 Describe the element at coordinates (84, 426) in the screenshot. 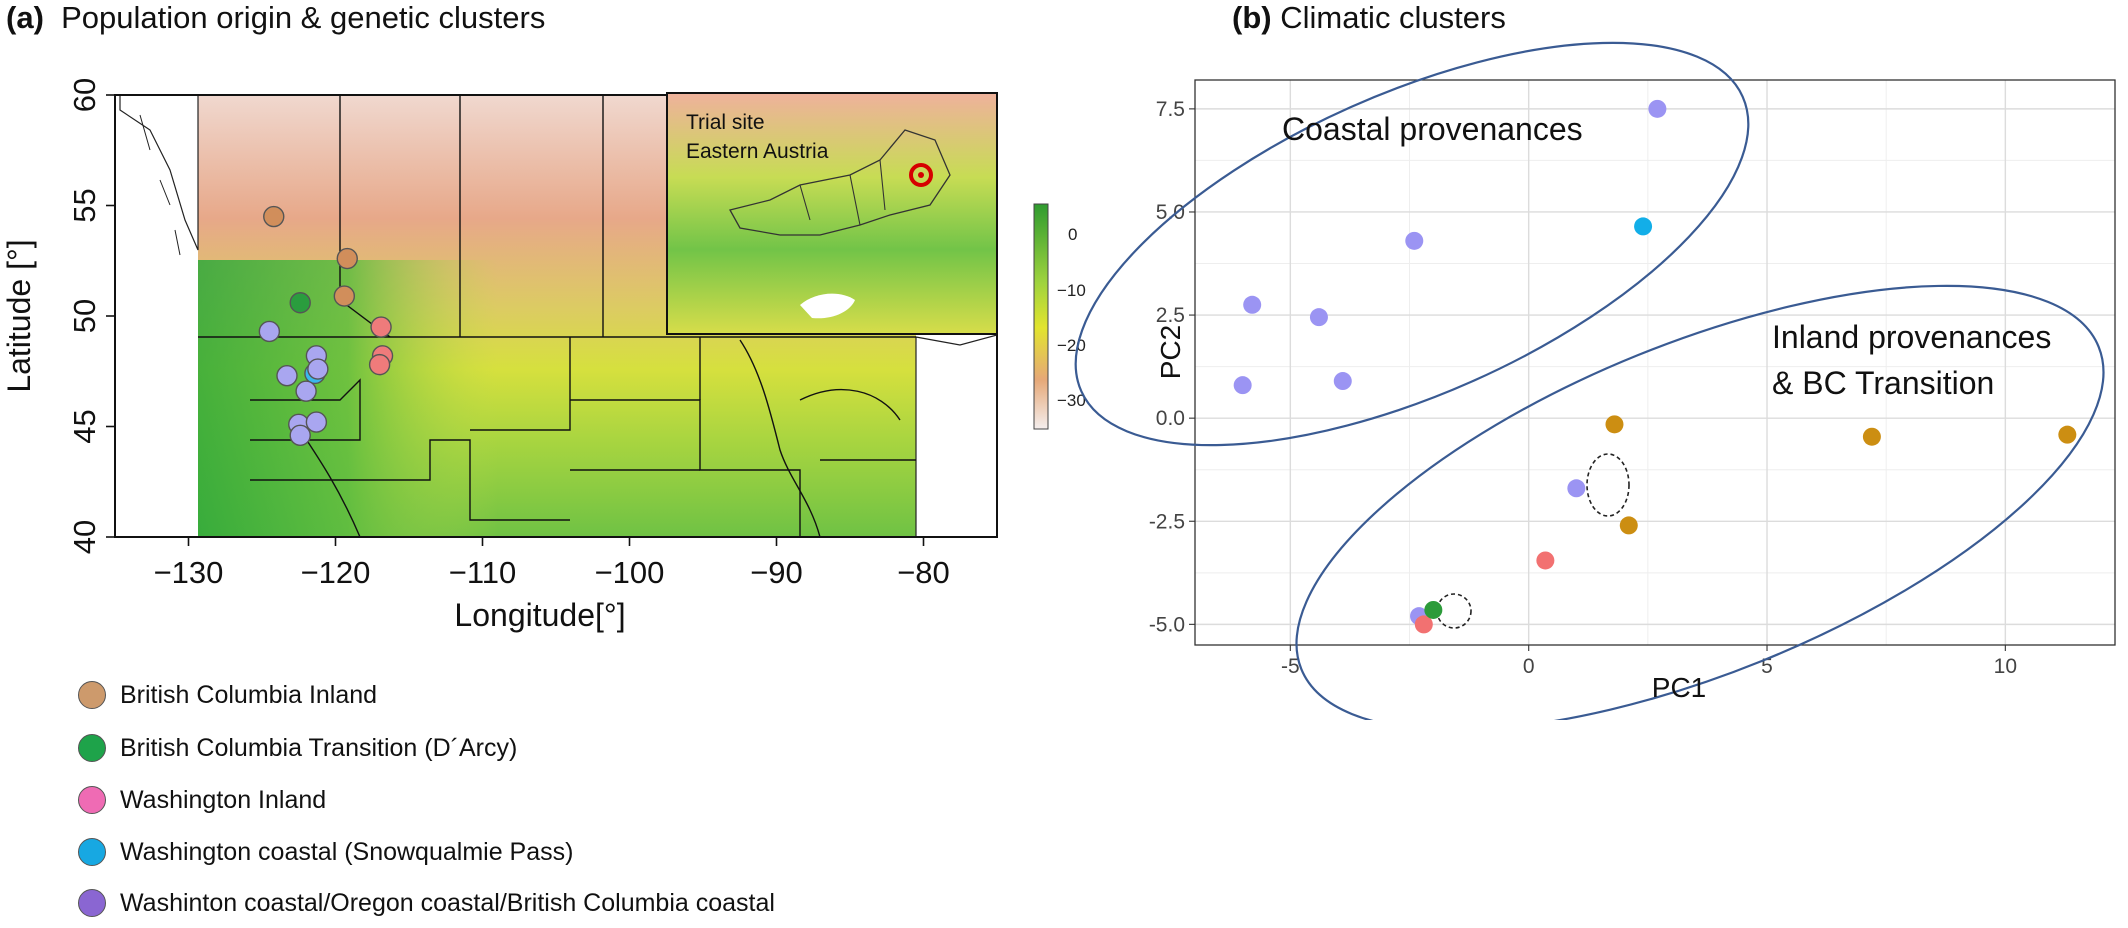

I see `map-y-tick-label: 45` at that location.